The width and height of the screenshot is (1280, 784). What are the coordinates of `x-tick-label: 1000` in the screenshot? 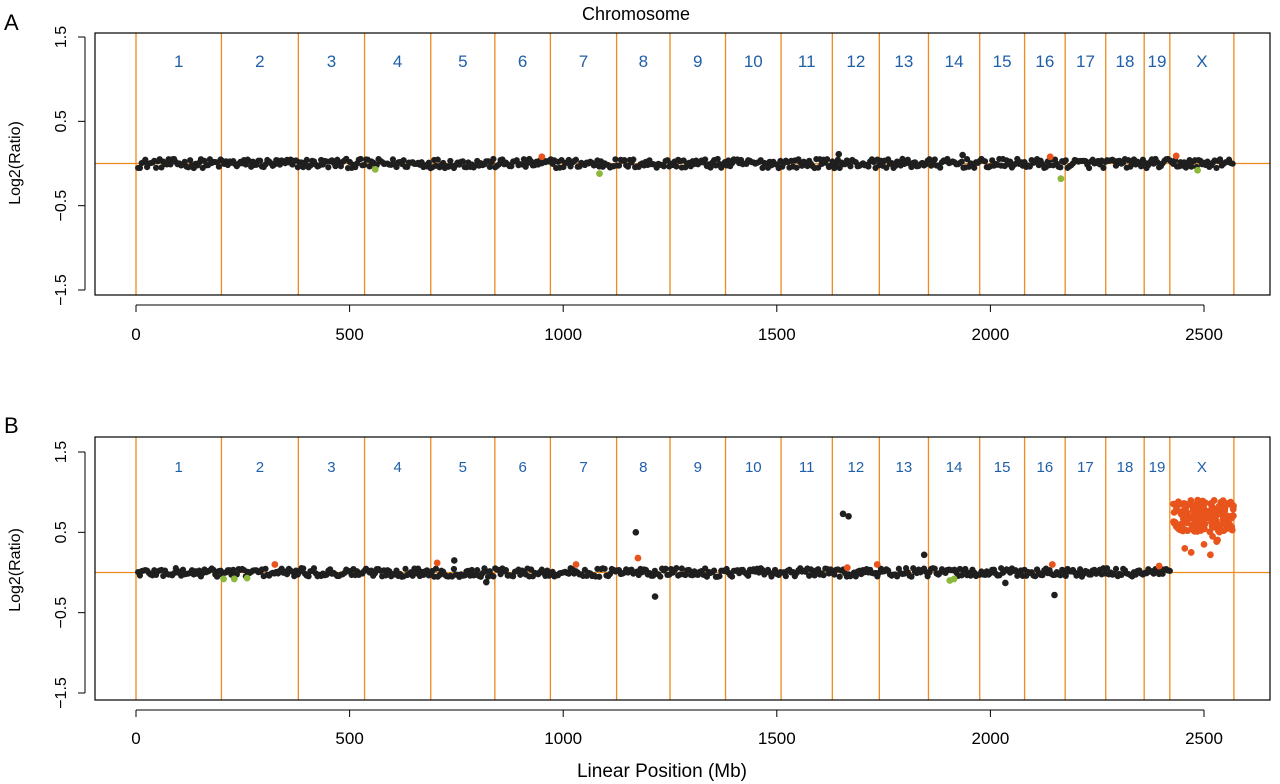 It's located at (563, 738).